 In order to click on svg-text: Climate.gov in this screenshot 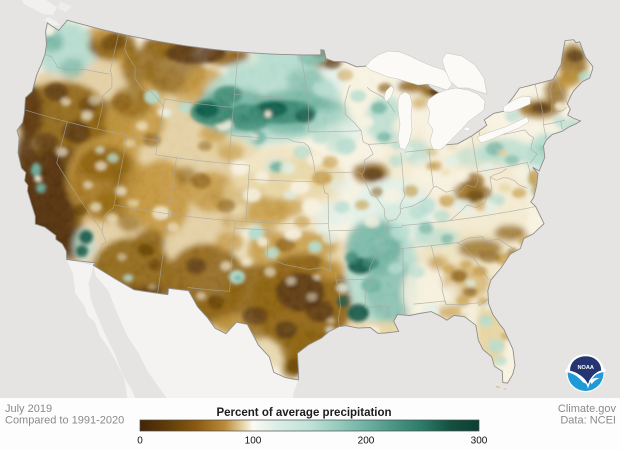, I will do `click(587, 409)`.